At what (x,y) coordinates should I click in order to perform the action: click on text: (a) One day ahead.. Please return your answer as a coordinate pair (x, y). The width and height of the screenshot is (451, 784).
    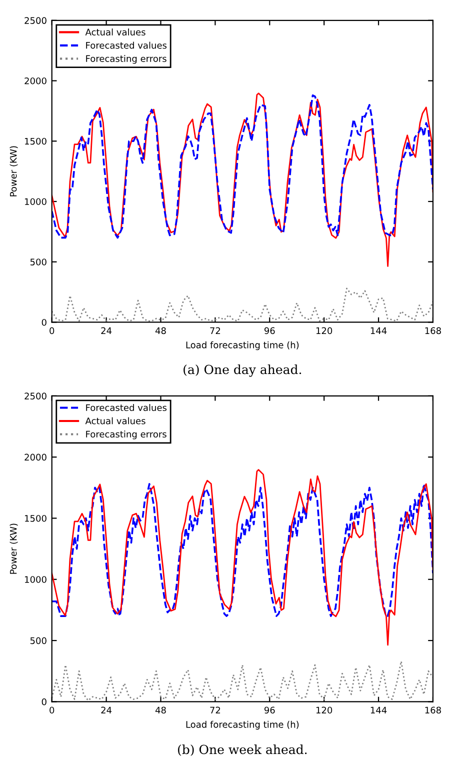
    Looking at the image, I should click on (243, 370).